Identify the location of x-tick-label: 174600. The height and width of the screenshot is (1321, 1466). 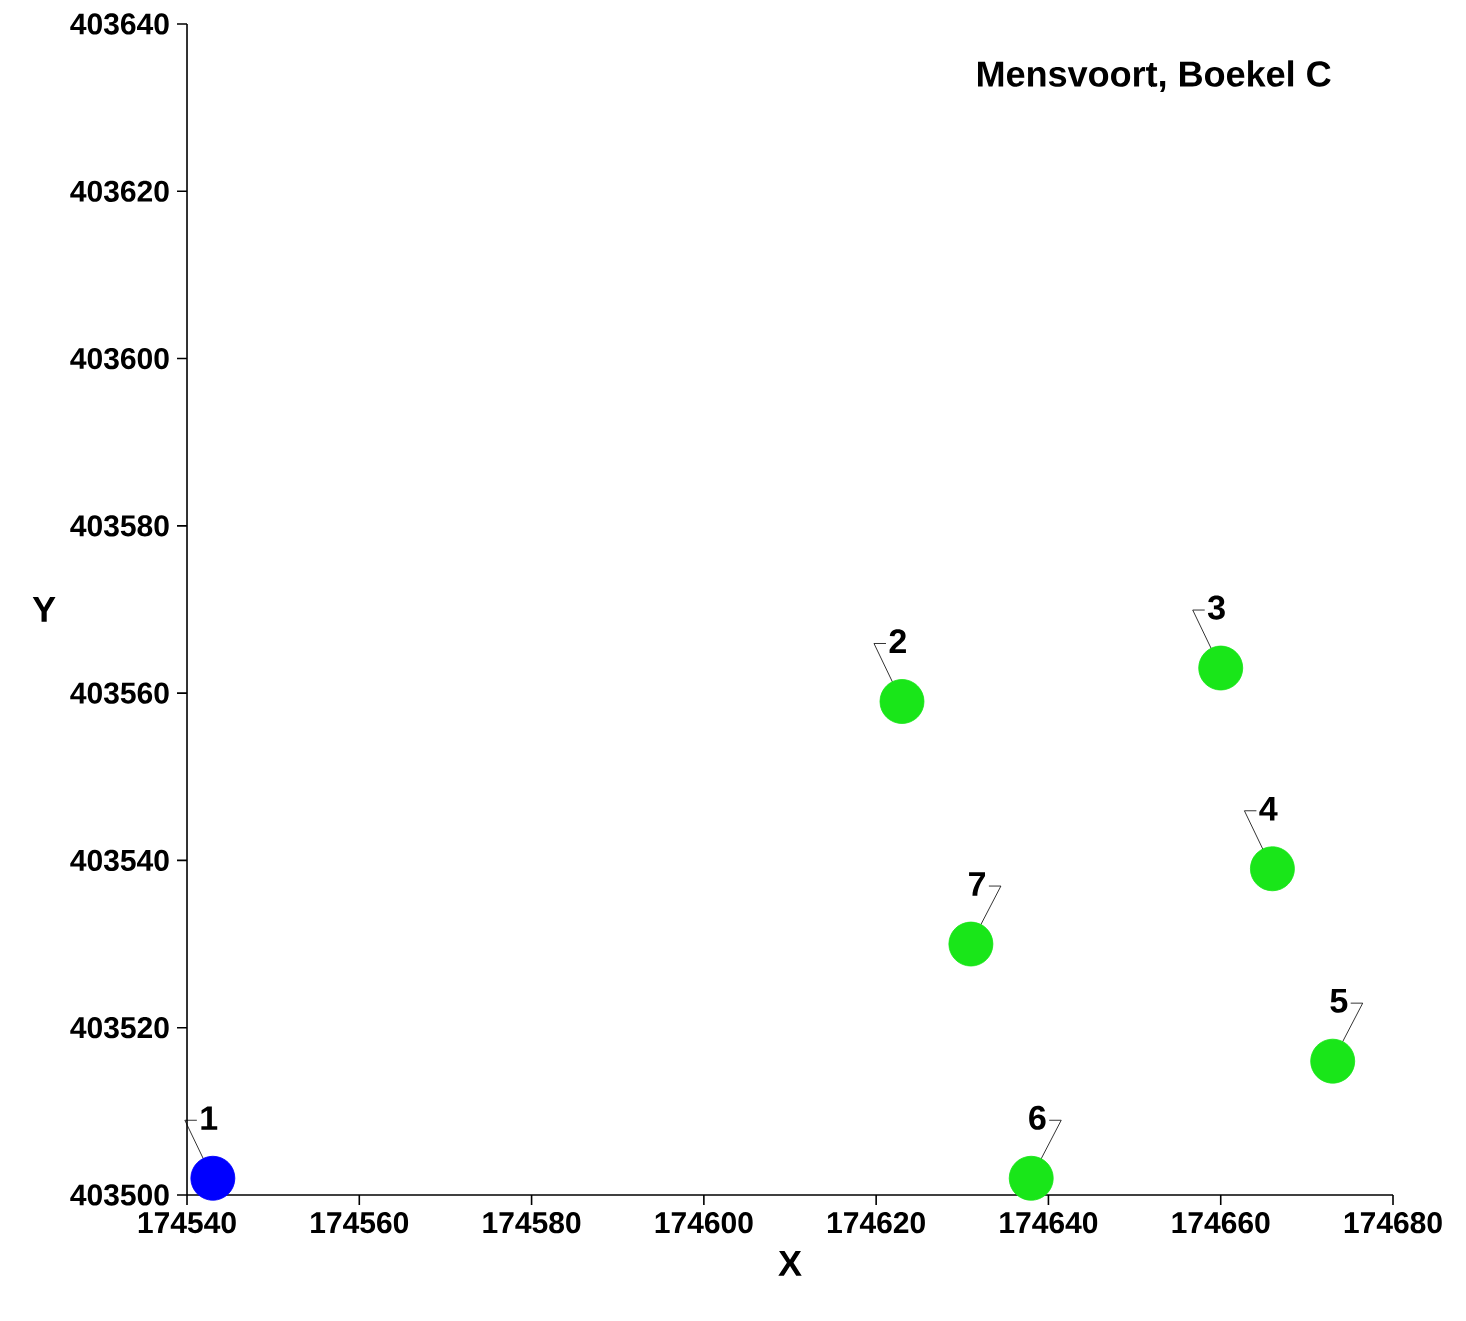
(704, 1223).